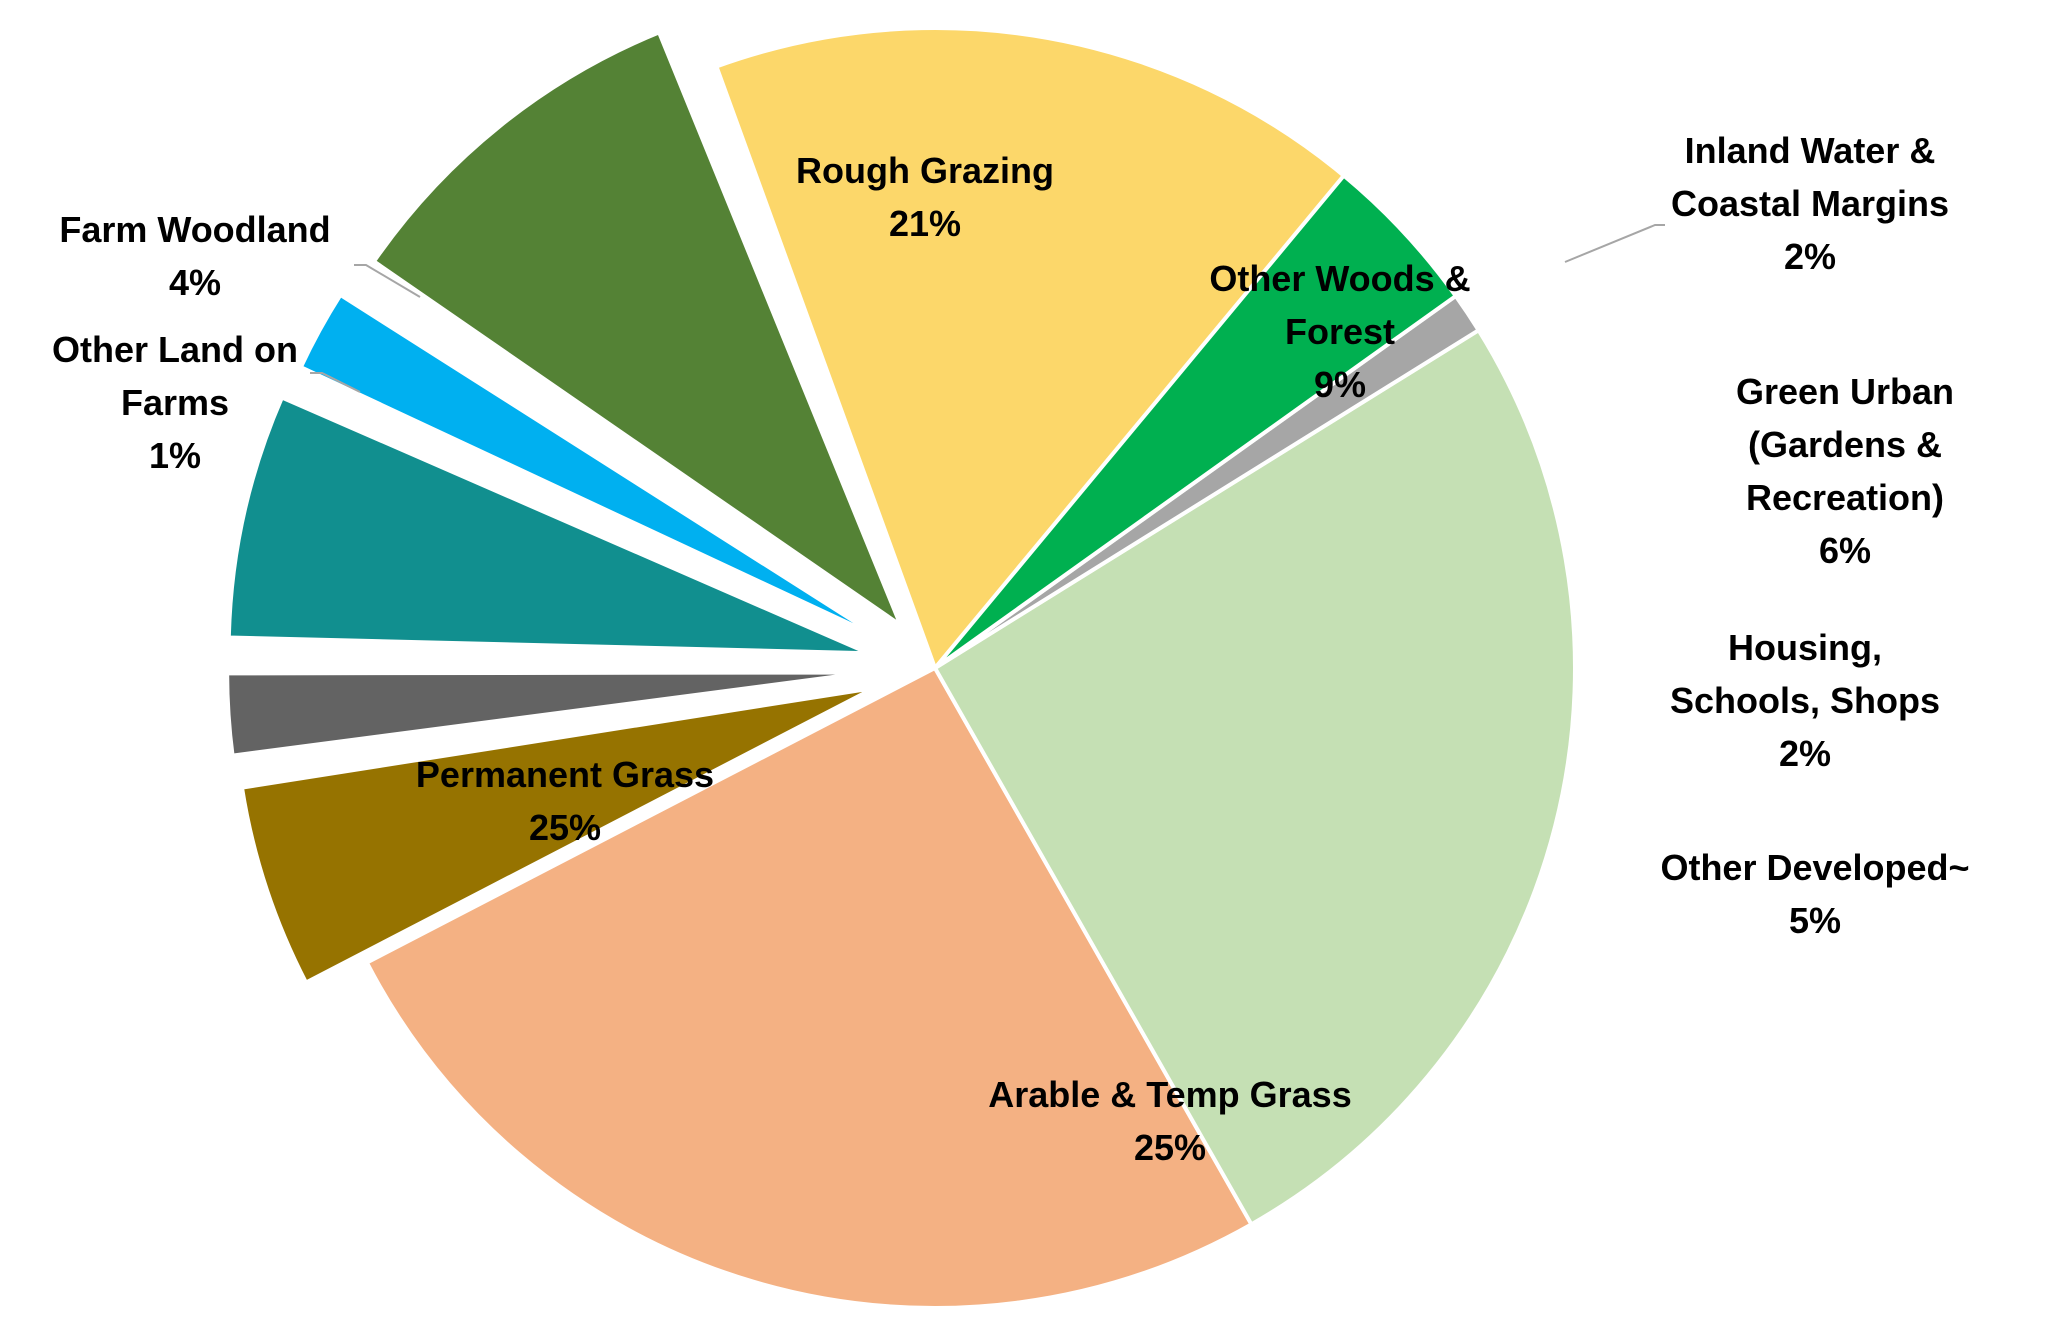  Describe the element at coordinates (1196, 421) in the screenshot. I see `pie-slice-farm-woodland` at that location.